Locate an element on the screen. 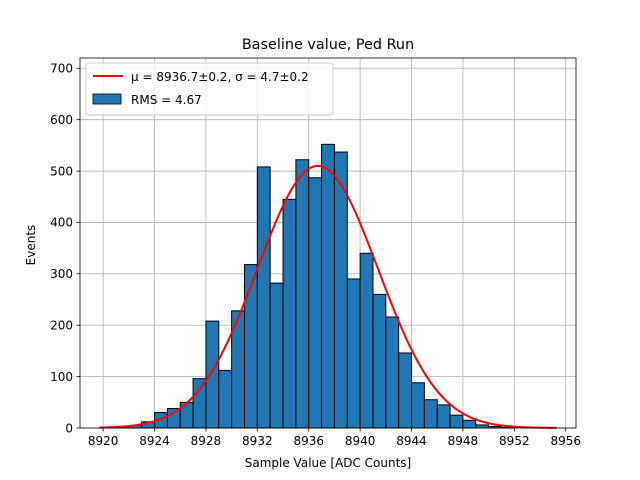 The height and width of the screenshot is (480, 640). x-tick-label: 8952 is located at coordinates (514, 441).